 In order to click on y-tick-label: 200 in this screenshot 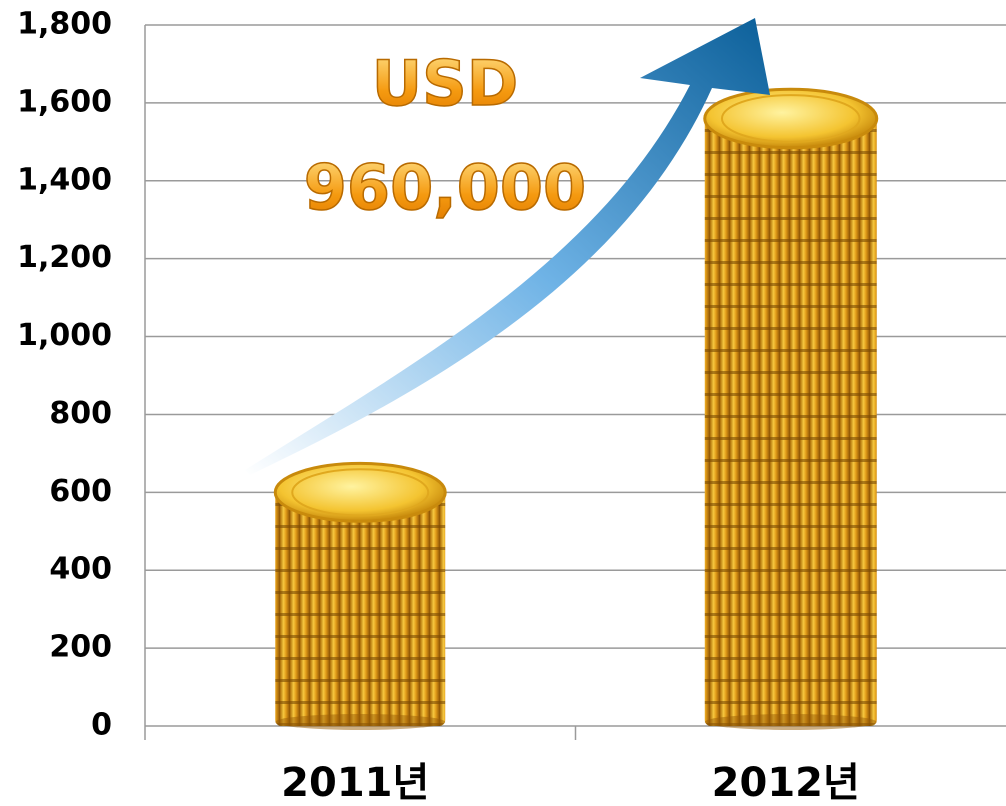, I will do `click(80, 647)`.